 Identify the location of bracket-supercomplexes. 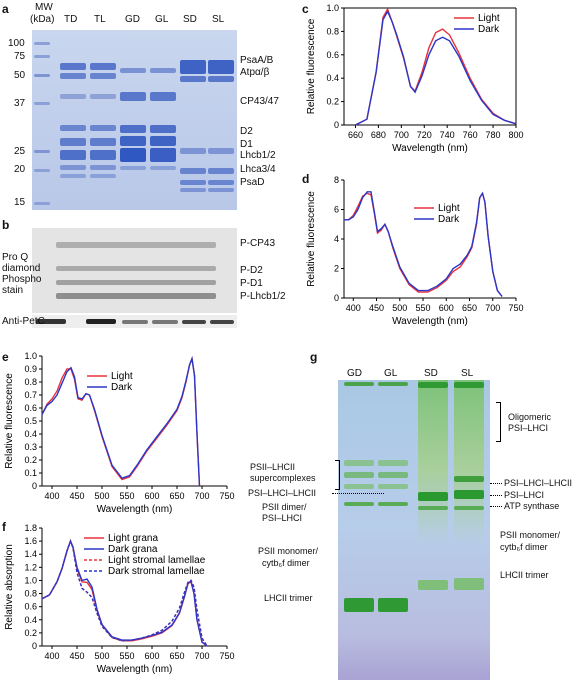
(337, 475).